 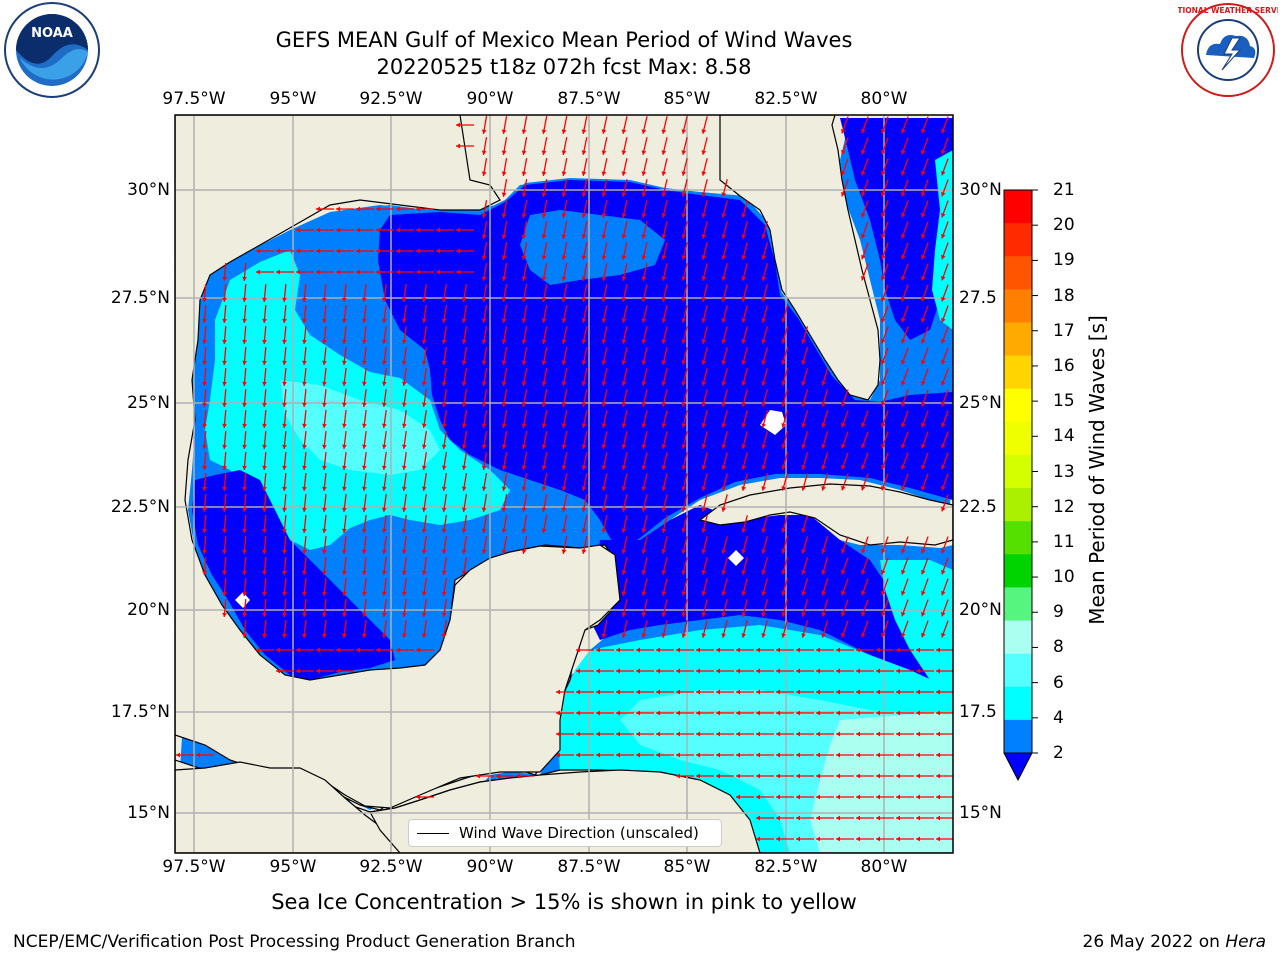 What do you see at coordinates (1064, 365) in the screenshot?
I see `colorbar-tick-label: 16` at bounding box center [1064, 365].